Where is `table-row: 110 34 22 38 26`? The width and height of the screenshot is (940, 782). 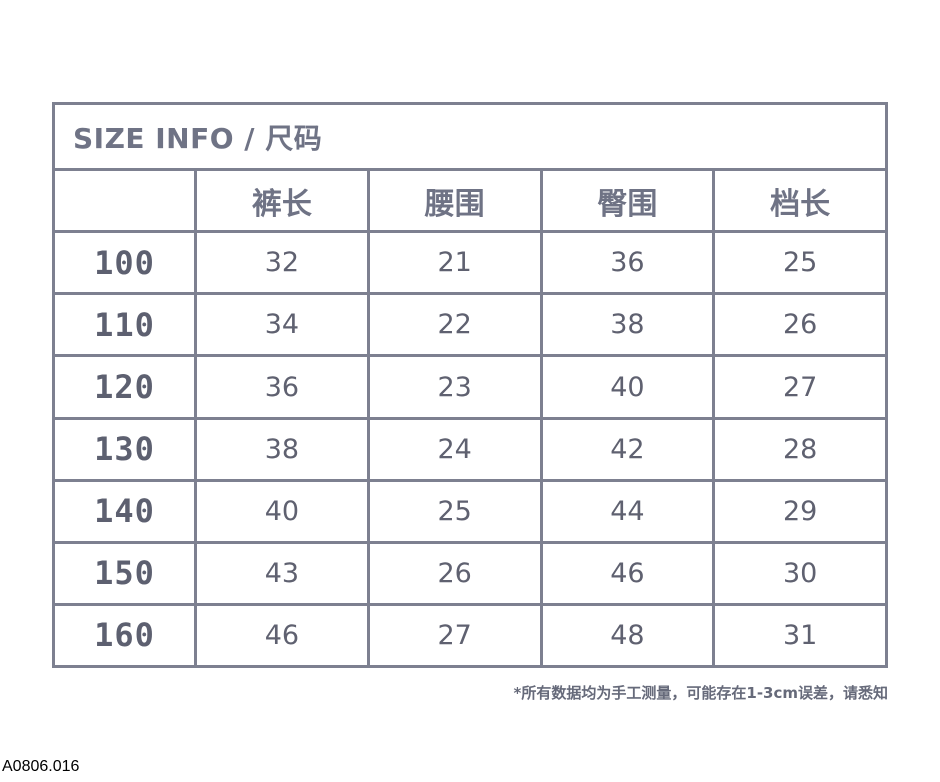 table-row: 110 34 22 38 26 is located at coordinates (470, 325).